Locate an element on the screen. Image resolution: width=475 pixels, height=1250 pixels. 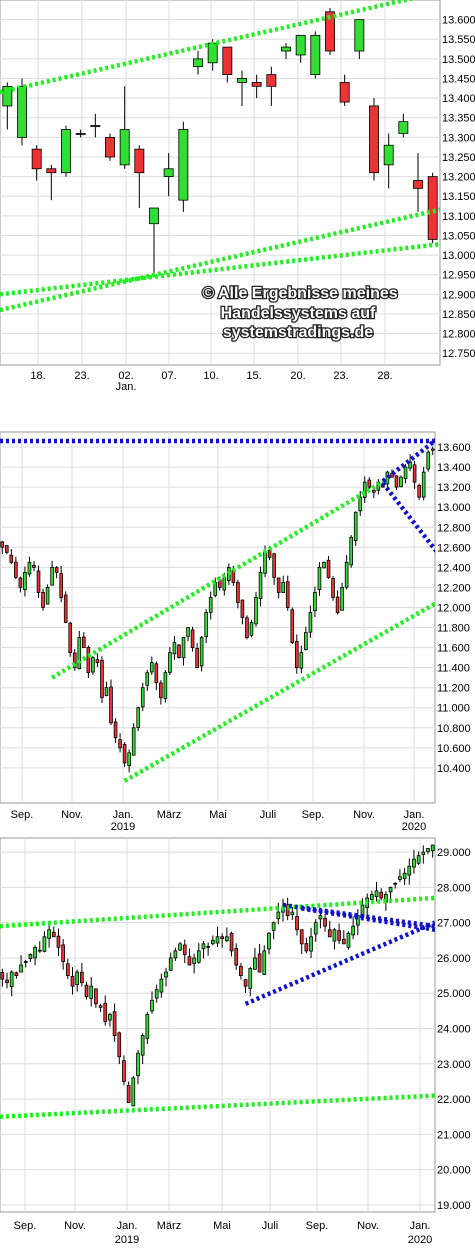
y-tick-label: 12.000 is located at coordinates (454, 608).